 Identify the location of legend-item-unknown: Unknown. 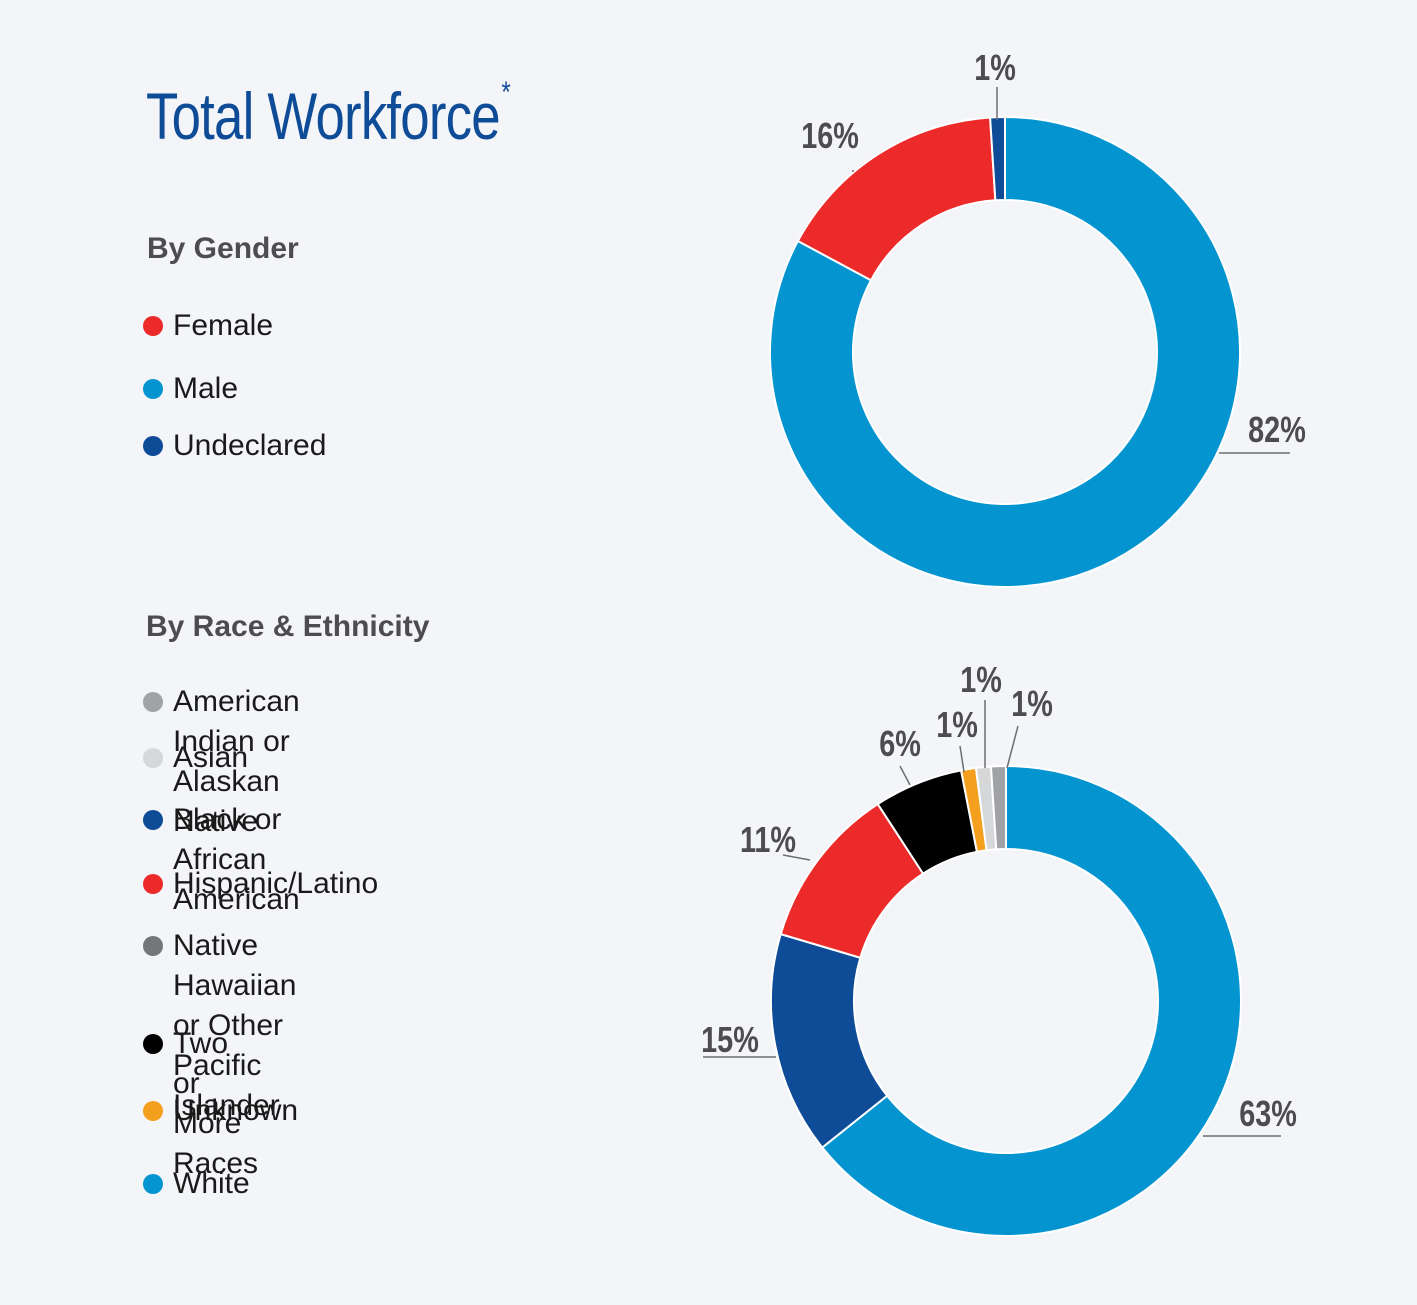
(220, 1111).